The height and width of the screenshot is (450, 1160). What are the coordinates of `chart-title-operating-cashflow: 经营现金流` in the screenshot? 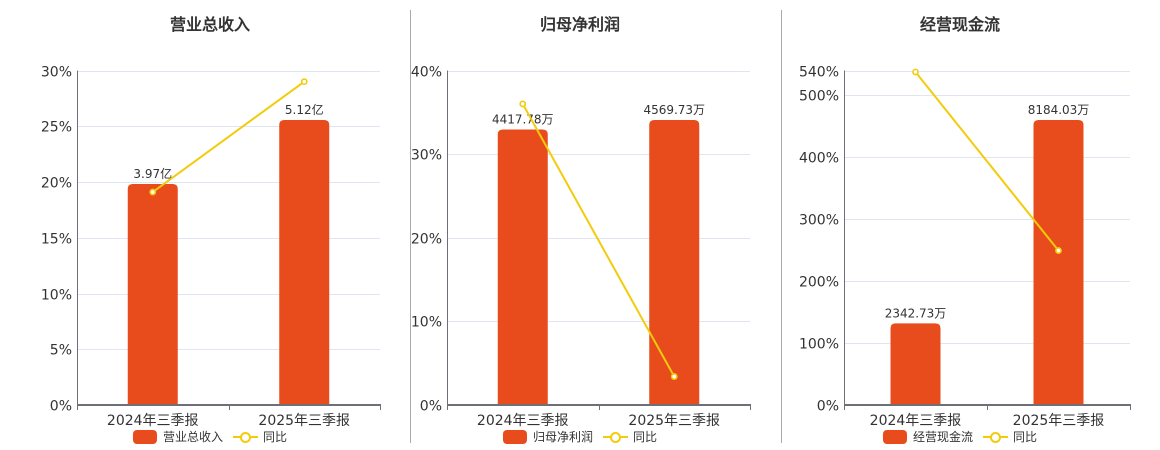 It's located at (959, 24).